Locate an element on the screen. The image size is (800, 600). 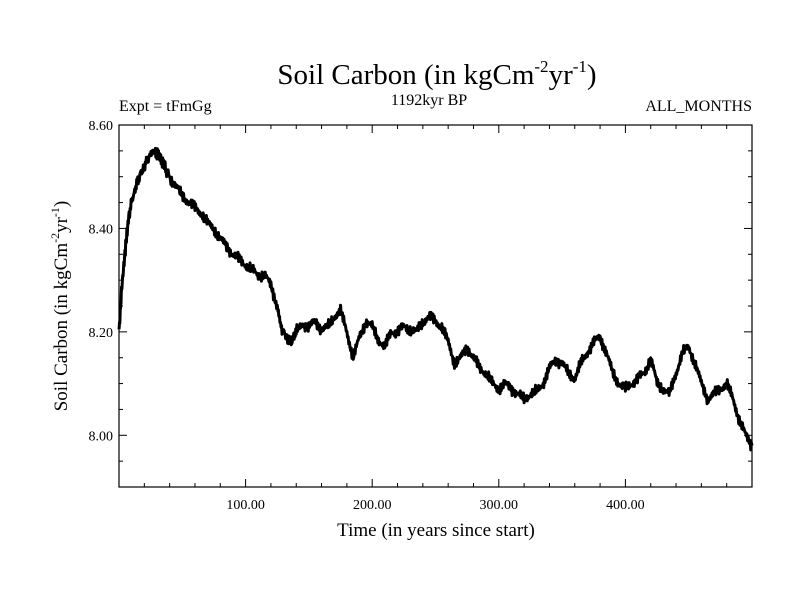
y-axis-label-main: Soil Carbon (in kgCm is located at coordinates (61, 327).